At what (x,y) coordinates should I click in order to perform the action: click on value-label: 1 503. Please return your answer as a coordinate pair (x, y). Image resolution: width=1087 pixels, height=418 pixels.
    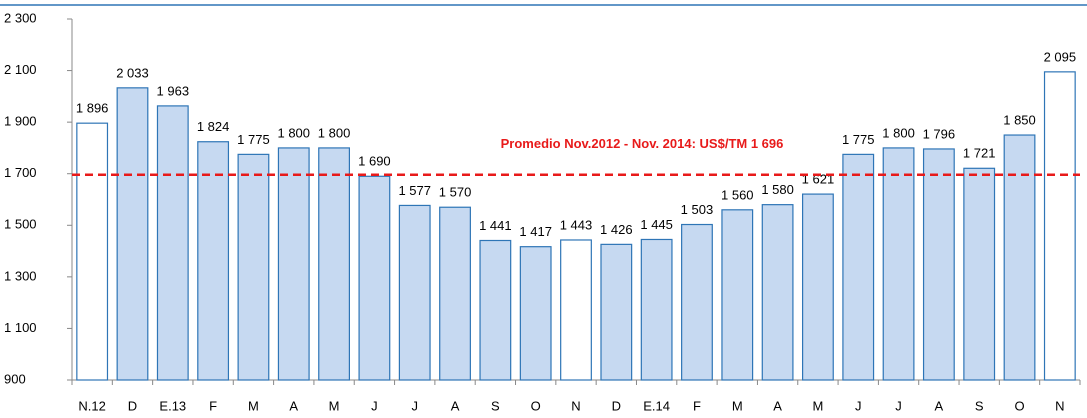
    Looking at the image, I should click on (697, 209).